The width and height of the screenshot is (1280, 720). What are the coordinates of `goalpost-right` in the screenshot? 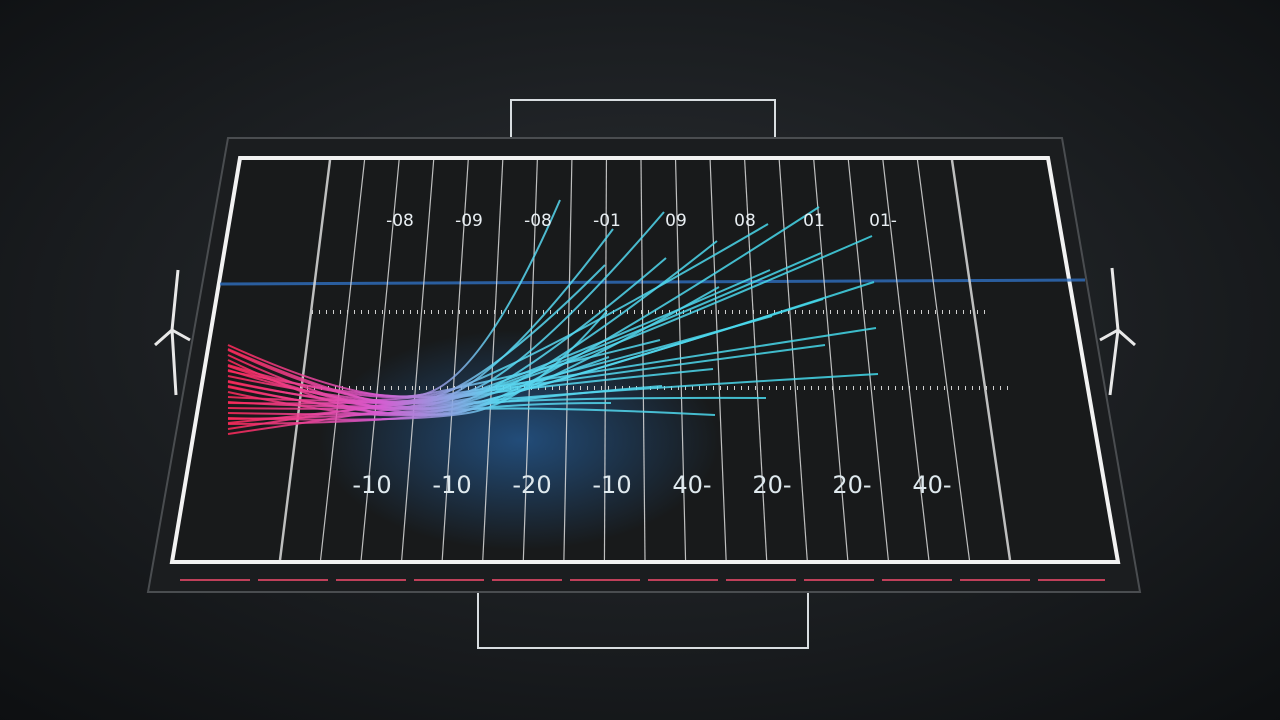 It's located at (1117, 331).